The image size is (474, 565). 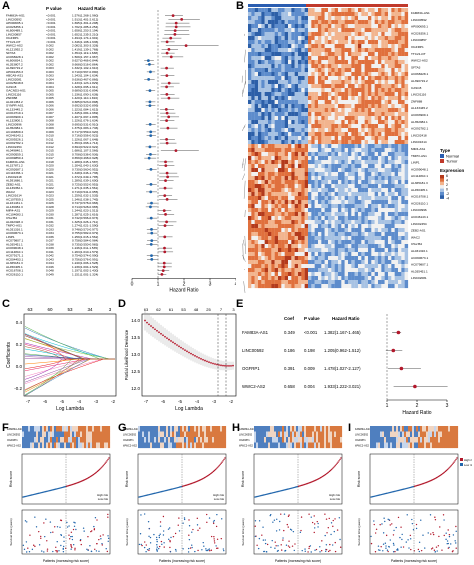 What do you see at coordinates (85, 259) in the screenshot?
I see `forest-a-hr-text: 0.756(0.576-0.991)` at bounding box center [85, 259].